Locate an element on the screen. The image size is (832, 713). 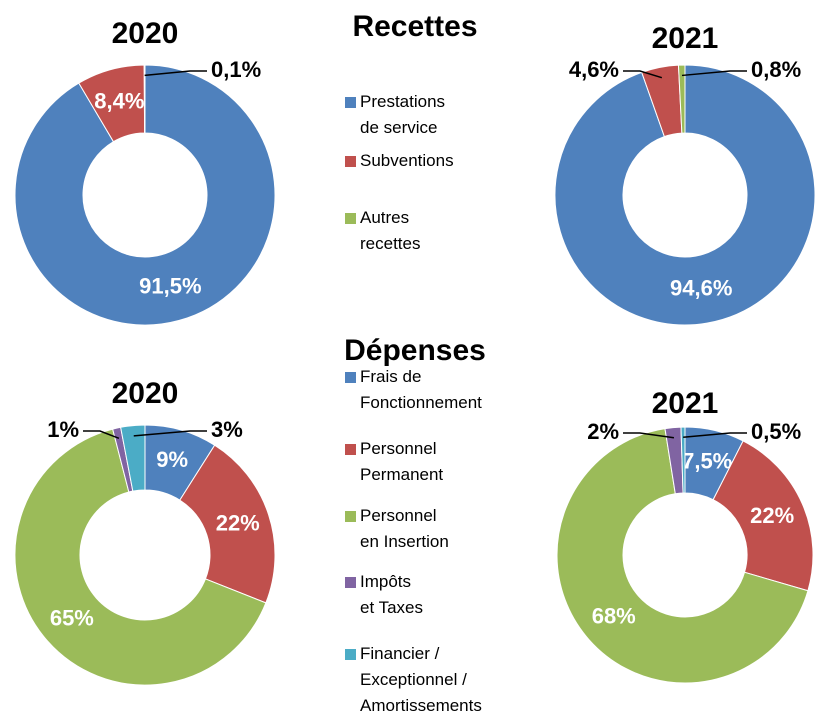
legend-label: Impôts et Taxes is located at coordinates (391, 594).